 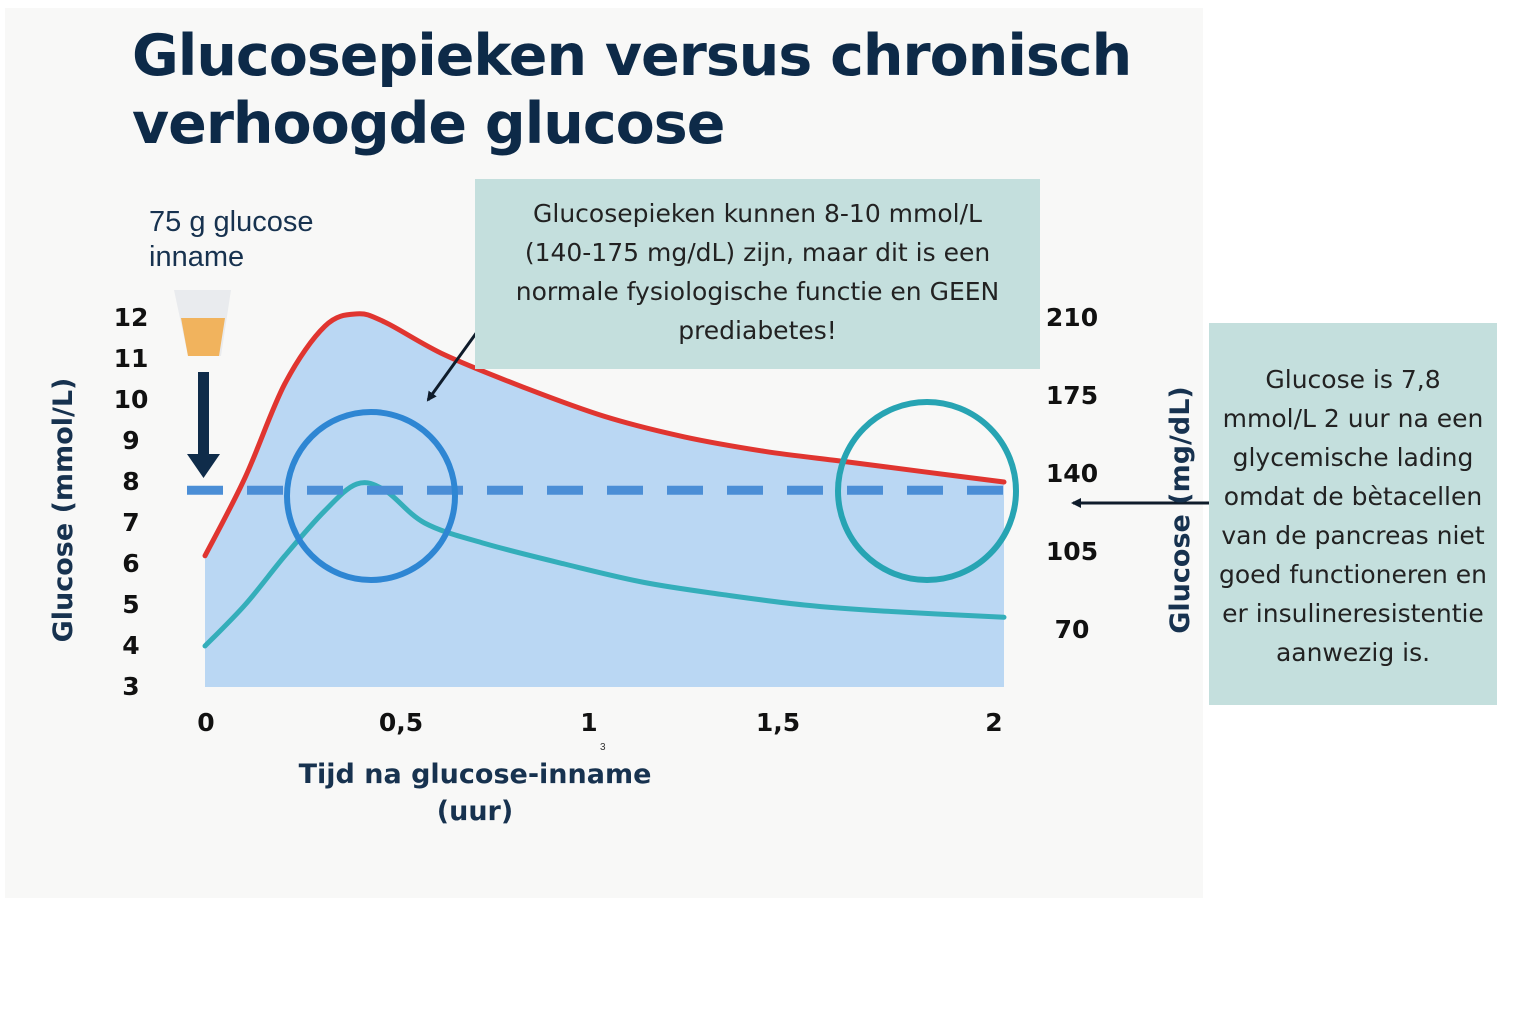 I want to click on y-tick-left: 10, so click(x=131, y=399).